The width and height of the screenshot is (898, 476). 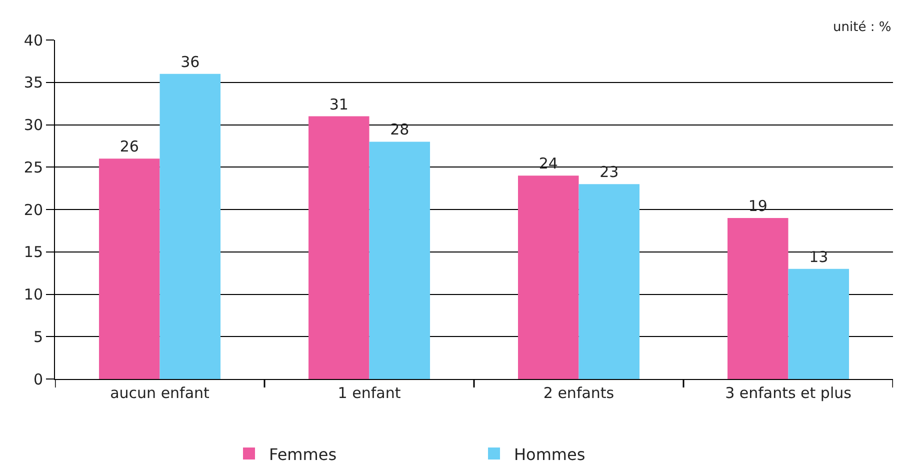 What do you see at coordinates (303, 454) in the screenshot?
I see `legend-label: Femmes` at bounding box center [303, 454].